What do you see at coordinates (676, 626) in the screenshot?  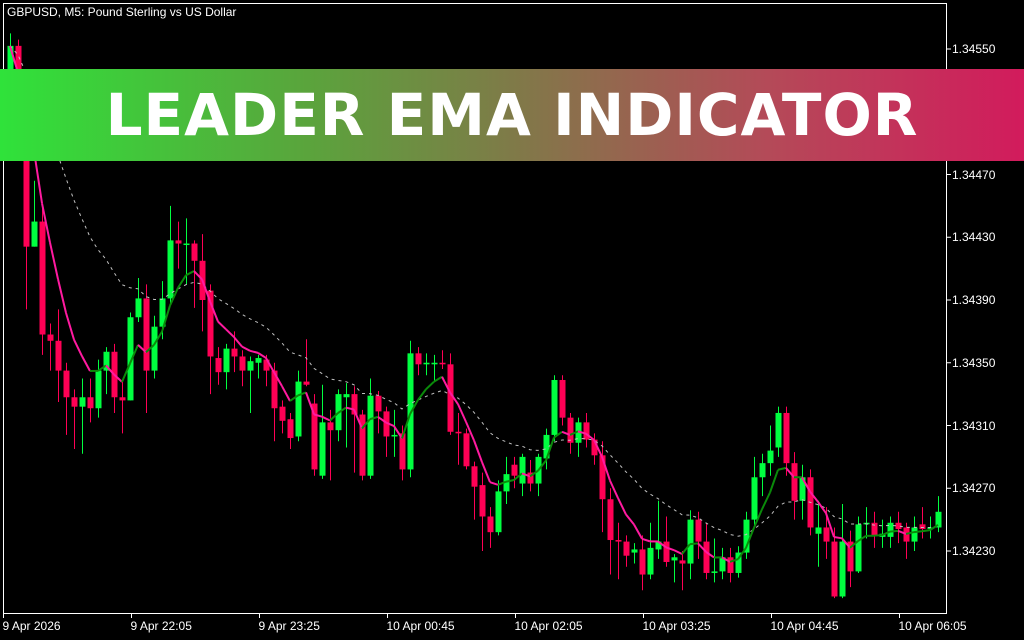 I see `time-label: 10 Apr 03:25` at bounding box center [676, 626].